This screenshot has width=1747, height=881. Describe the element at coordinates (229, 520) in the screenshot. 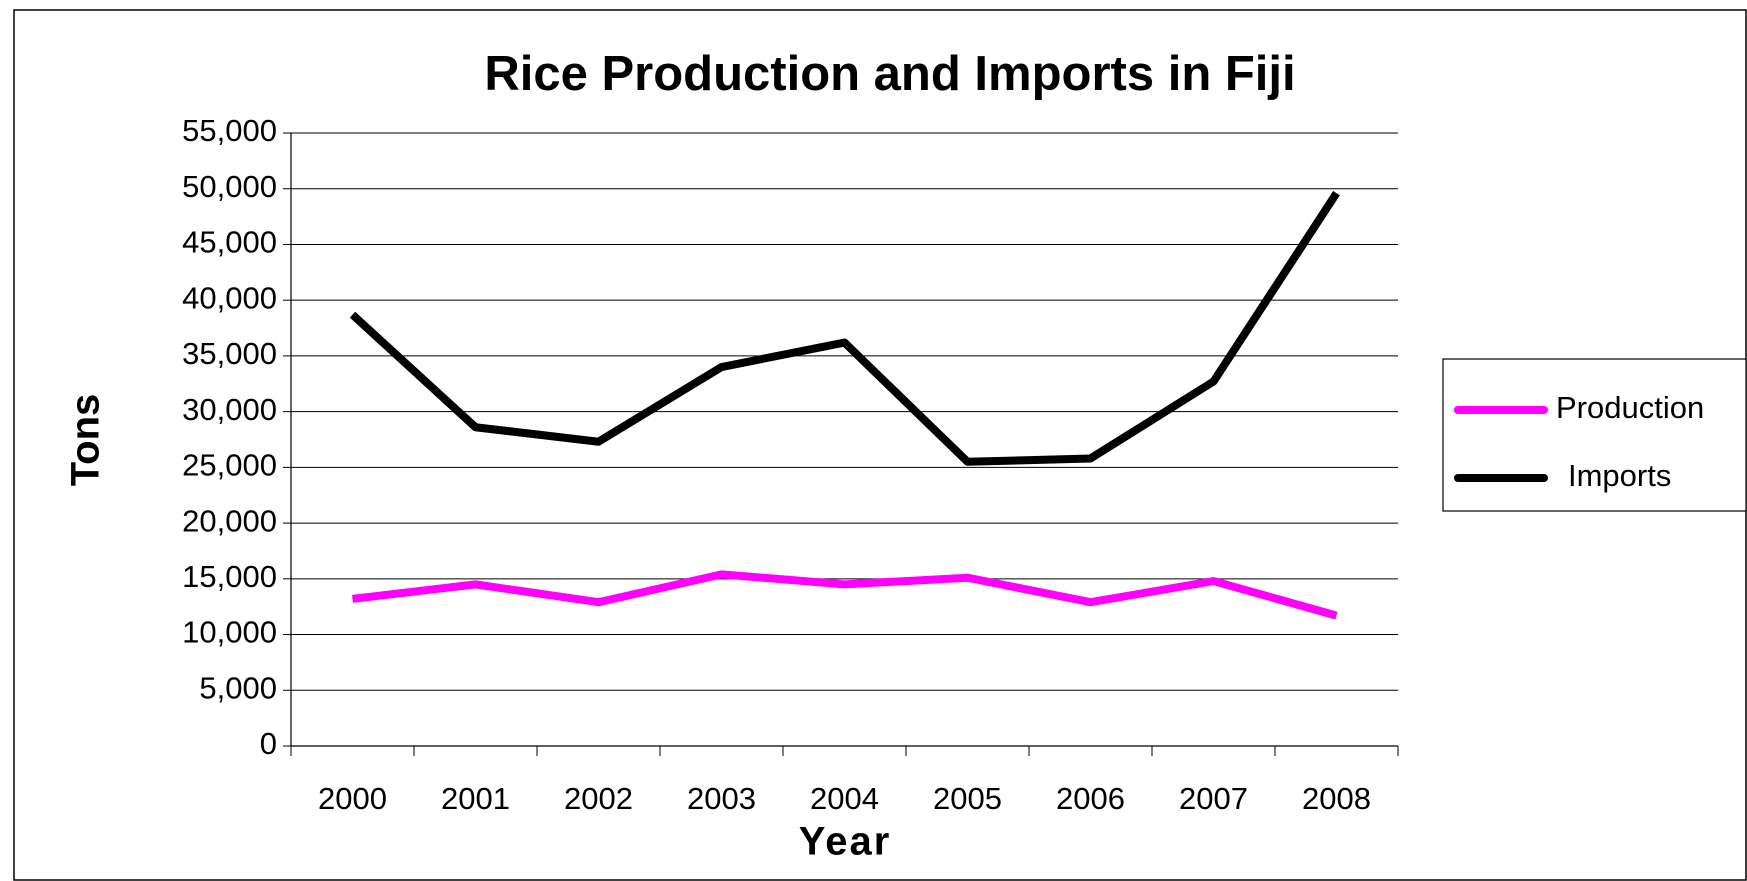

I see `y-tick-label: 20,000` at that location.